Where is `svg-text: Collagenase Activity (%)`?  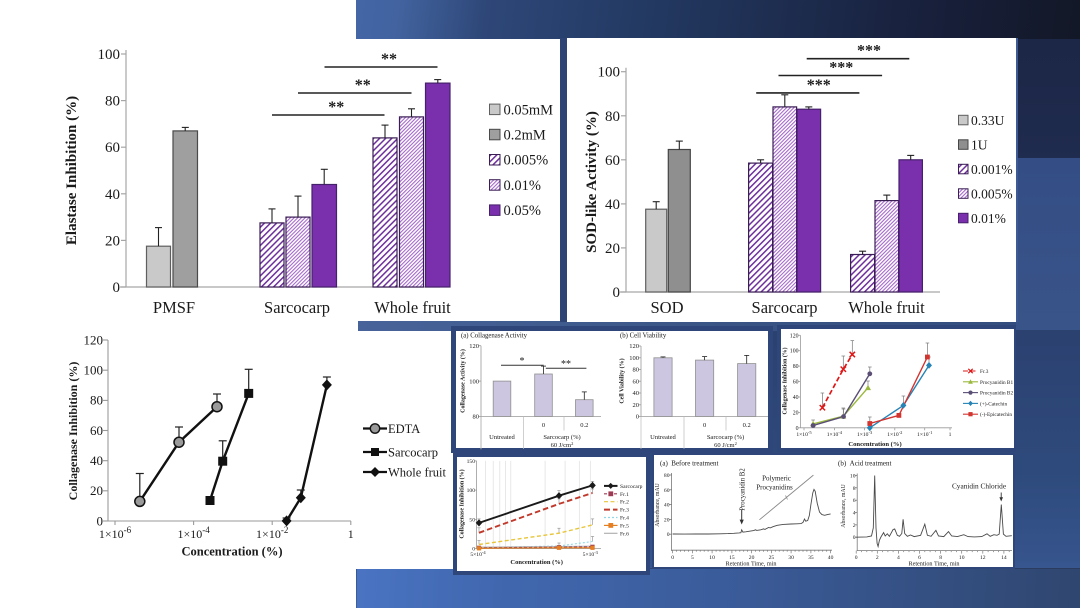 svg-text: Collagenase Activity (%) is located at coordinates (463, 381).